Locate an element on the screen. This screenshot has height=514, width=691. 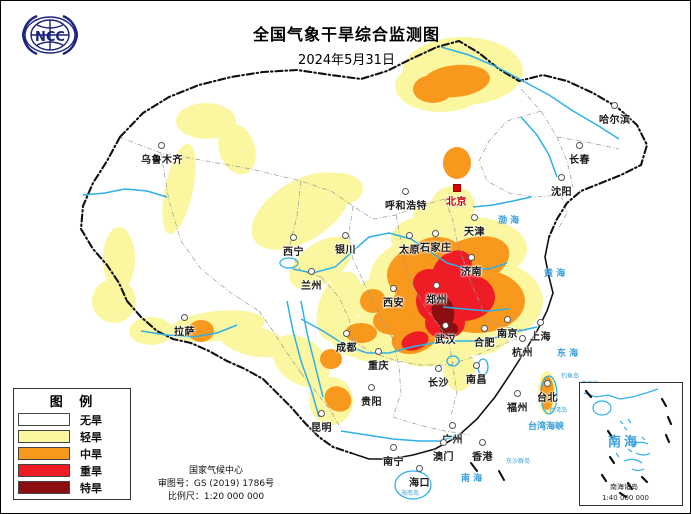
city-label: 济南 is located at coordinates (471, 272).